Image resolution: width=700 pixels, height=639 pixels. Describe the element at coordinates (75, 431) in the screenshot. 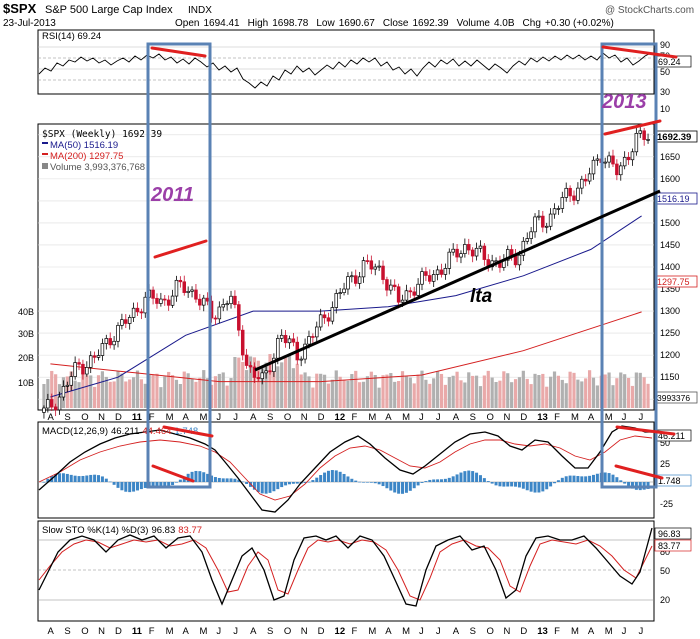

I see `macd-label-name: MACD(12,26,9)` at that location.